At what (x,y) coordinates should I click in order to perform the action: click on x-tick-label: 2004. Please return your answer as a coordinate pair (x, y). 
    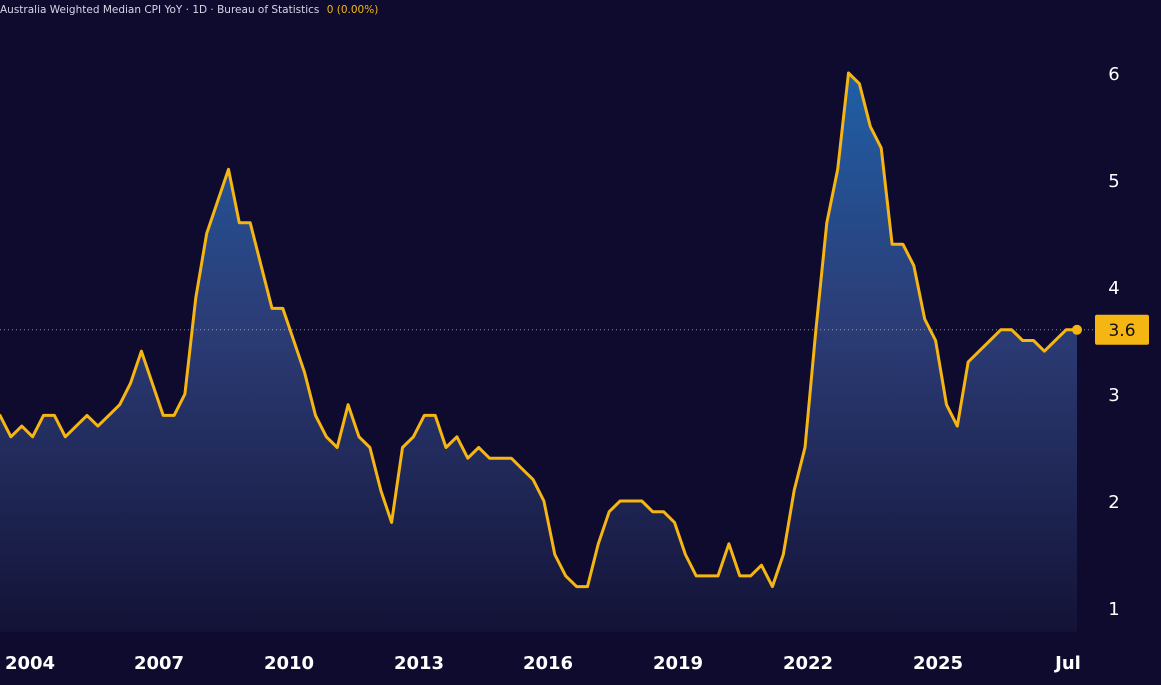
    Looking at the image, I should click on (30, 663).